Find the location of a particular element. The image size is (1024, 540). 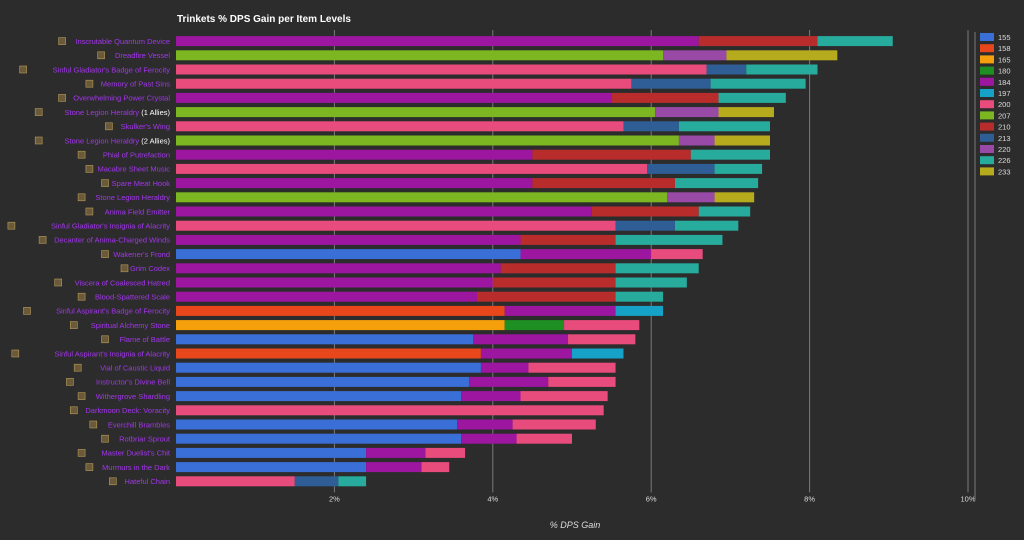

legend-label: 210 is located at coordinates (1004, 127).